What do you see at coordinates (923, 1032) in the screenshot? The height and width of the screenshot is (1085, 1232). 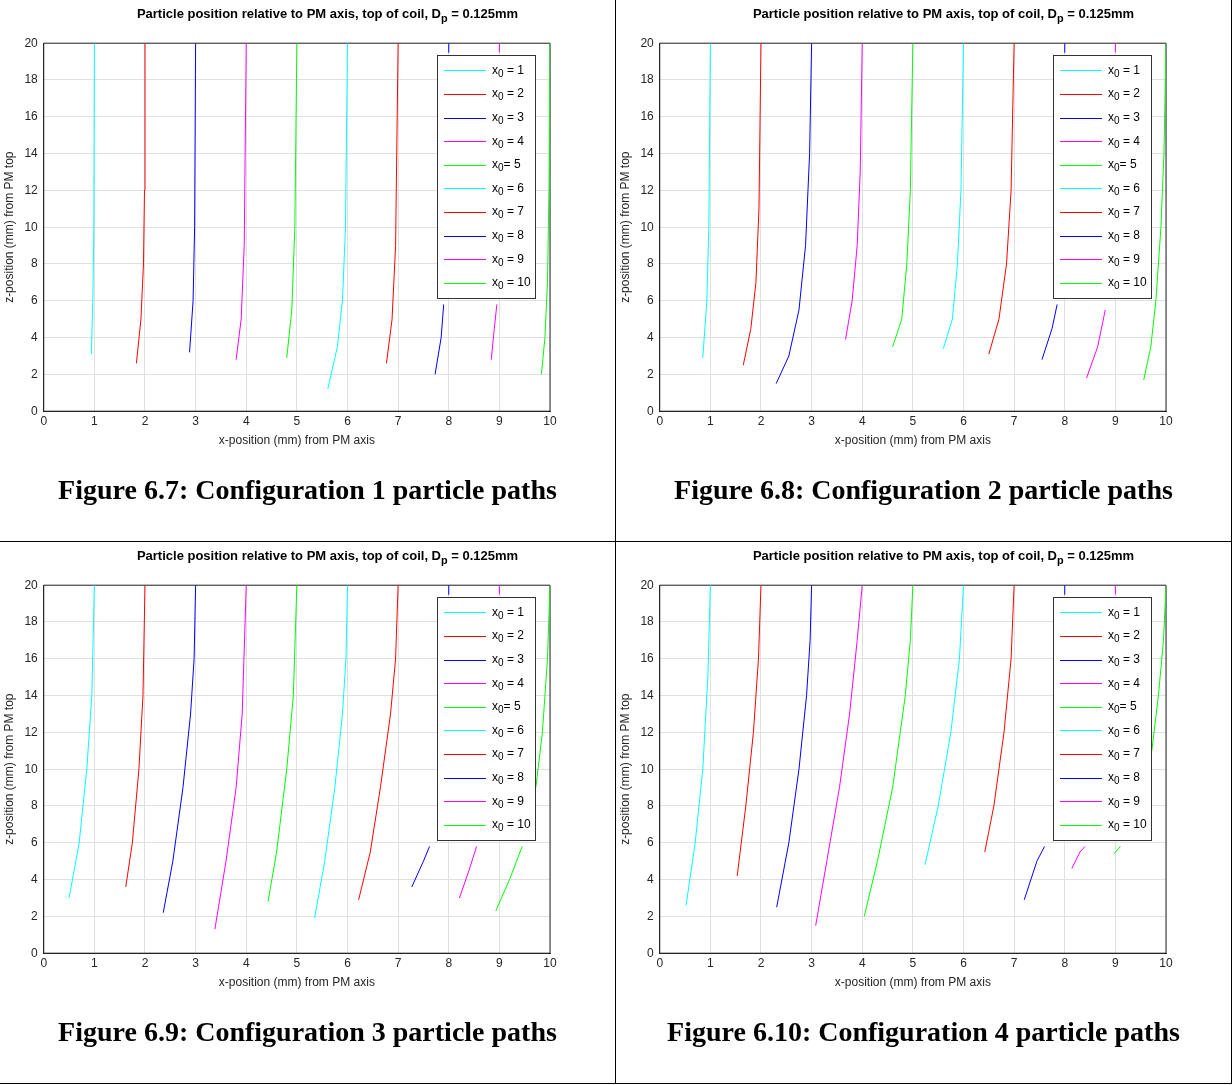 I see `caption: Figure 6.10: Configuration 4 particle paths` at bounding box center [923, 1032].